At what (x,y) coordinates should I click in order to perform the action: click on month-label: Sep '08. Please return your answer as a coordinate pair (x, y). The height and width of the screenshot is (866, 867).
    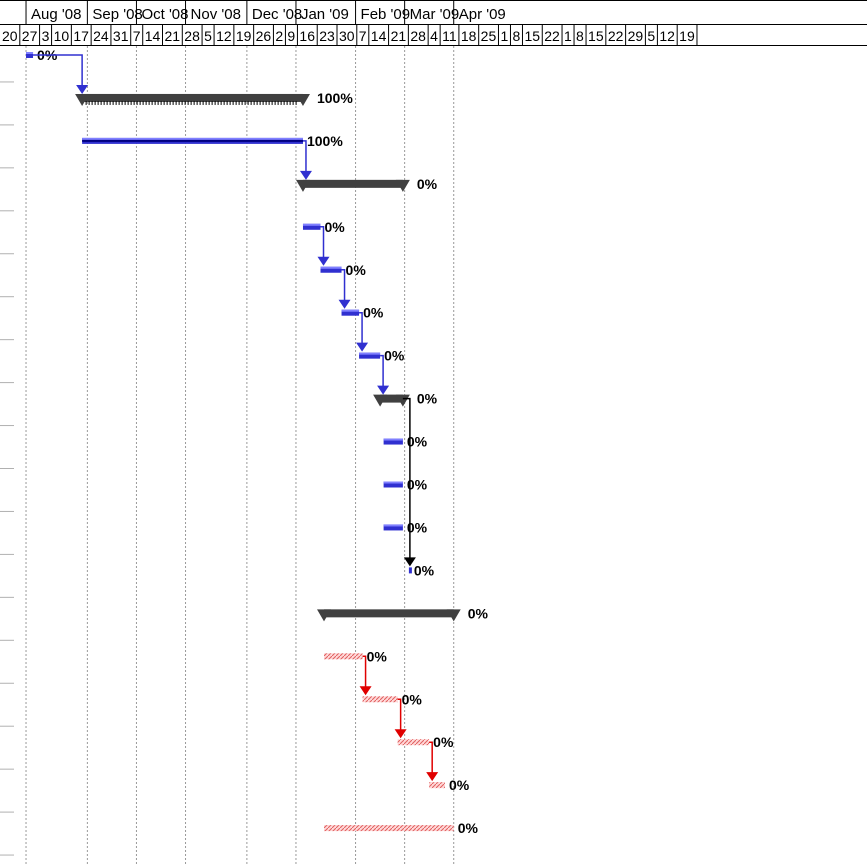
    Looking at the image, I should click on (117, 14).